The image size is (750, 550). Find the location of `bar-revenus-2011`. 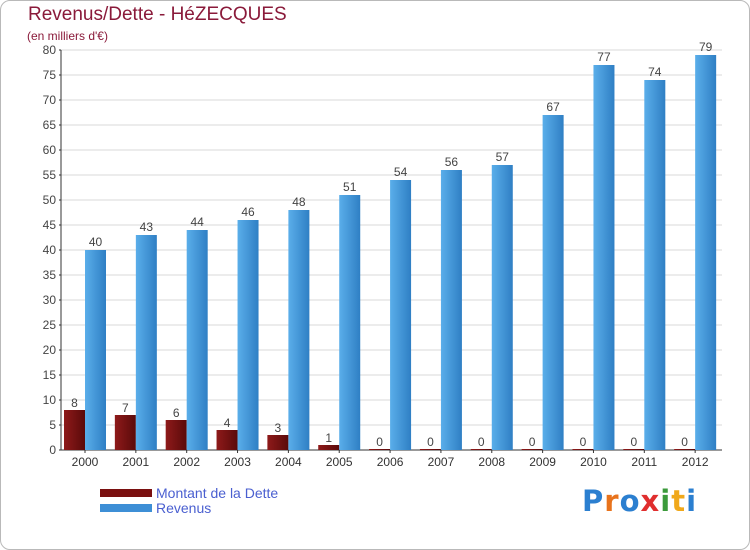

bar-revenus-2011 is located at coordinates (655, 265).